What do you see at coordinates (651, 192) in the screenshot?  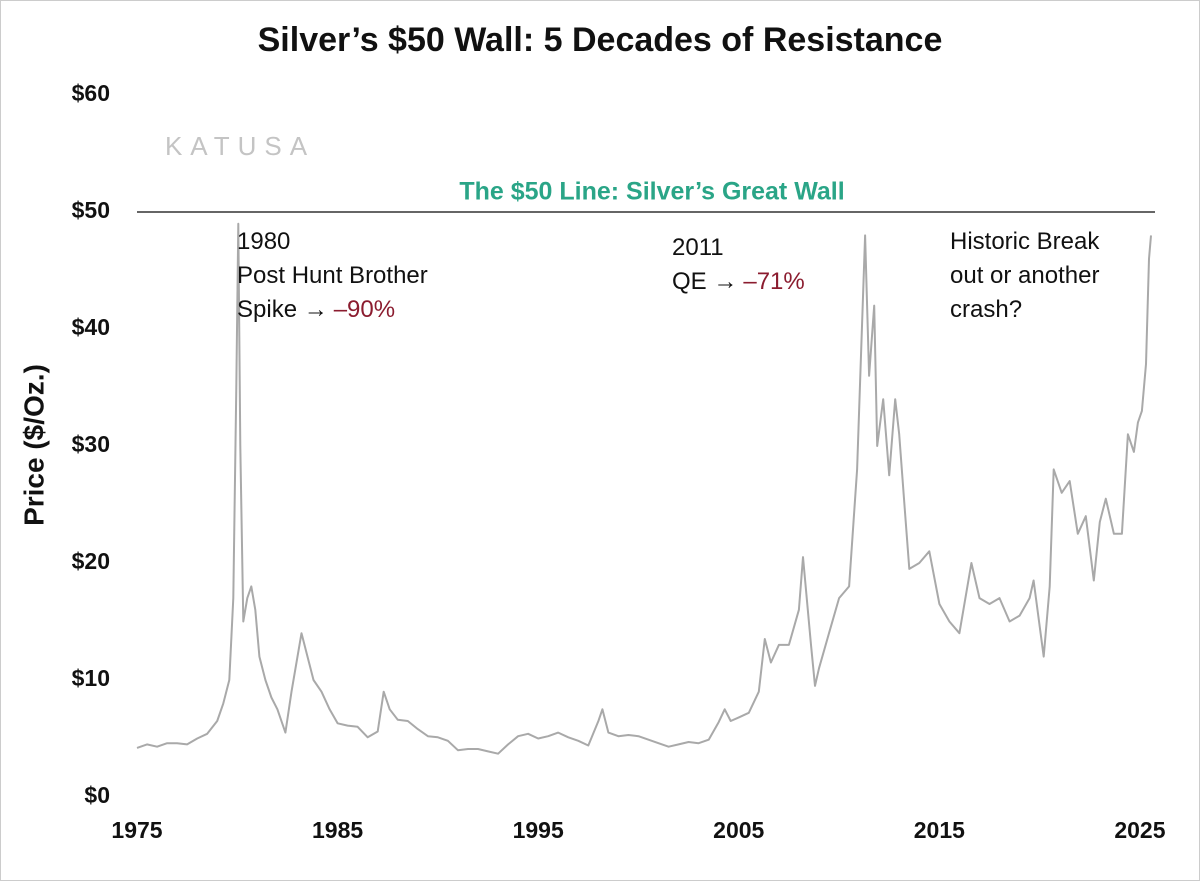 I see `reference-label: The $50 Line: Silver’s Great Wall` at bounding box center [651, 192].